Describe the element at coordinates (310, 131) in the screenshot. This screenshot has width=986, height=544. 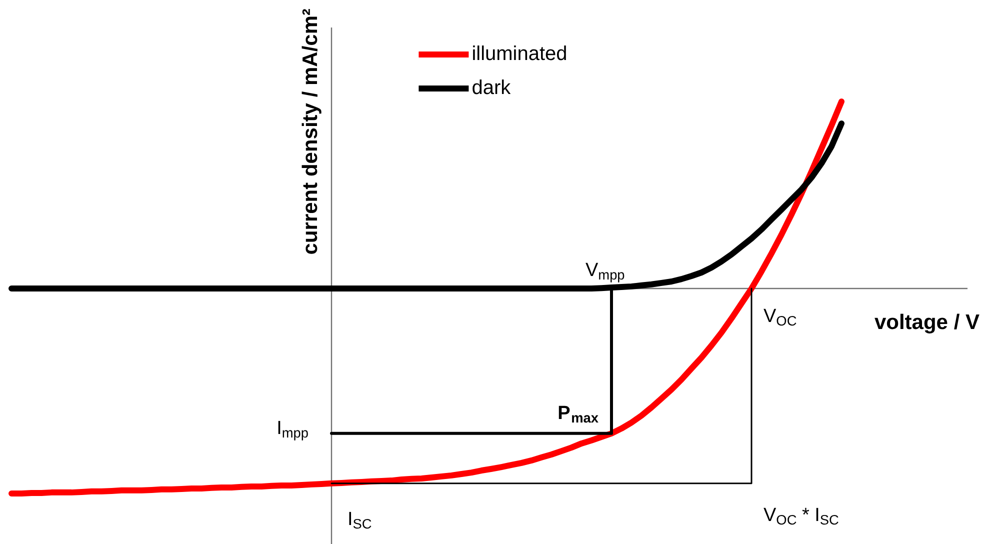
I see `y-axis-title: current density / mA/cm²` at that location.